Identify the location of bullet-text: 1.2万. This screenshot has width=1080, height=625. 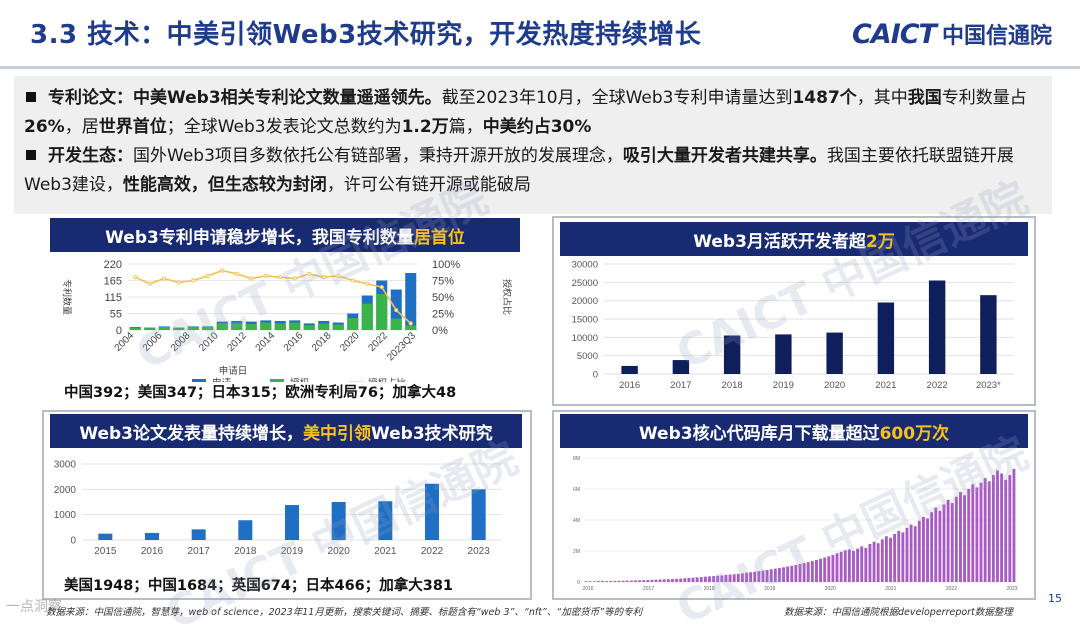
(425, 127).